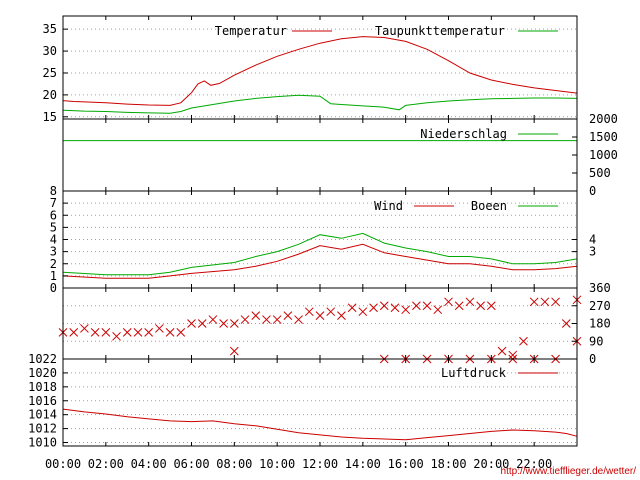  Describe the element at coordinates (42, 387) in the screenshot. I see `y-tick-label: 1018` at that location.